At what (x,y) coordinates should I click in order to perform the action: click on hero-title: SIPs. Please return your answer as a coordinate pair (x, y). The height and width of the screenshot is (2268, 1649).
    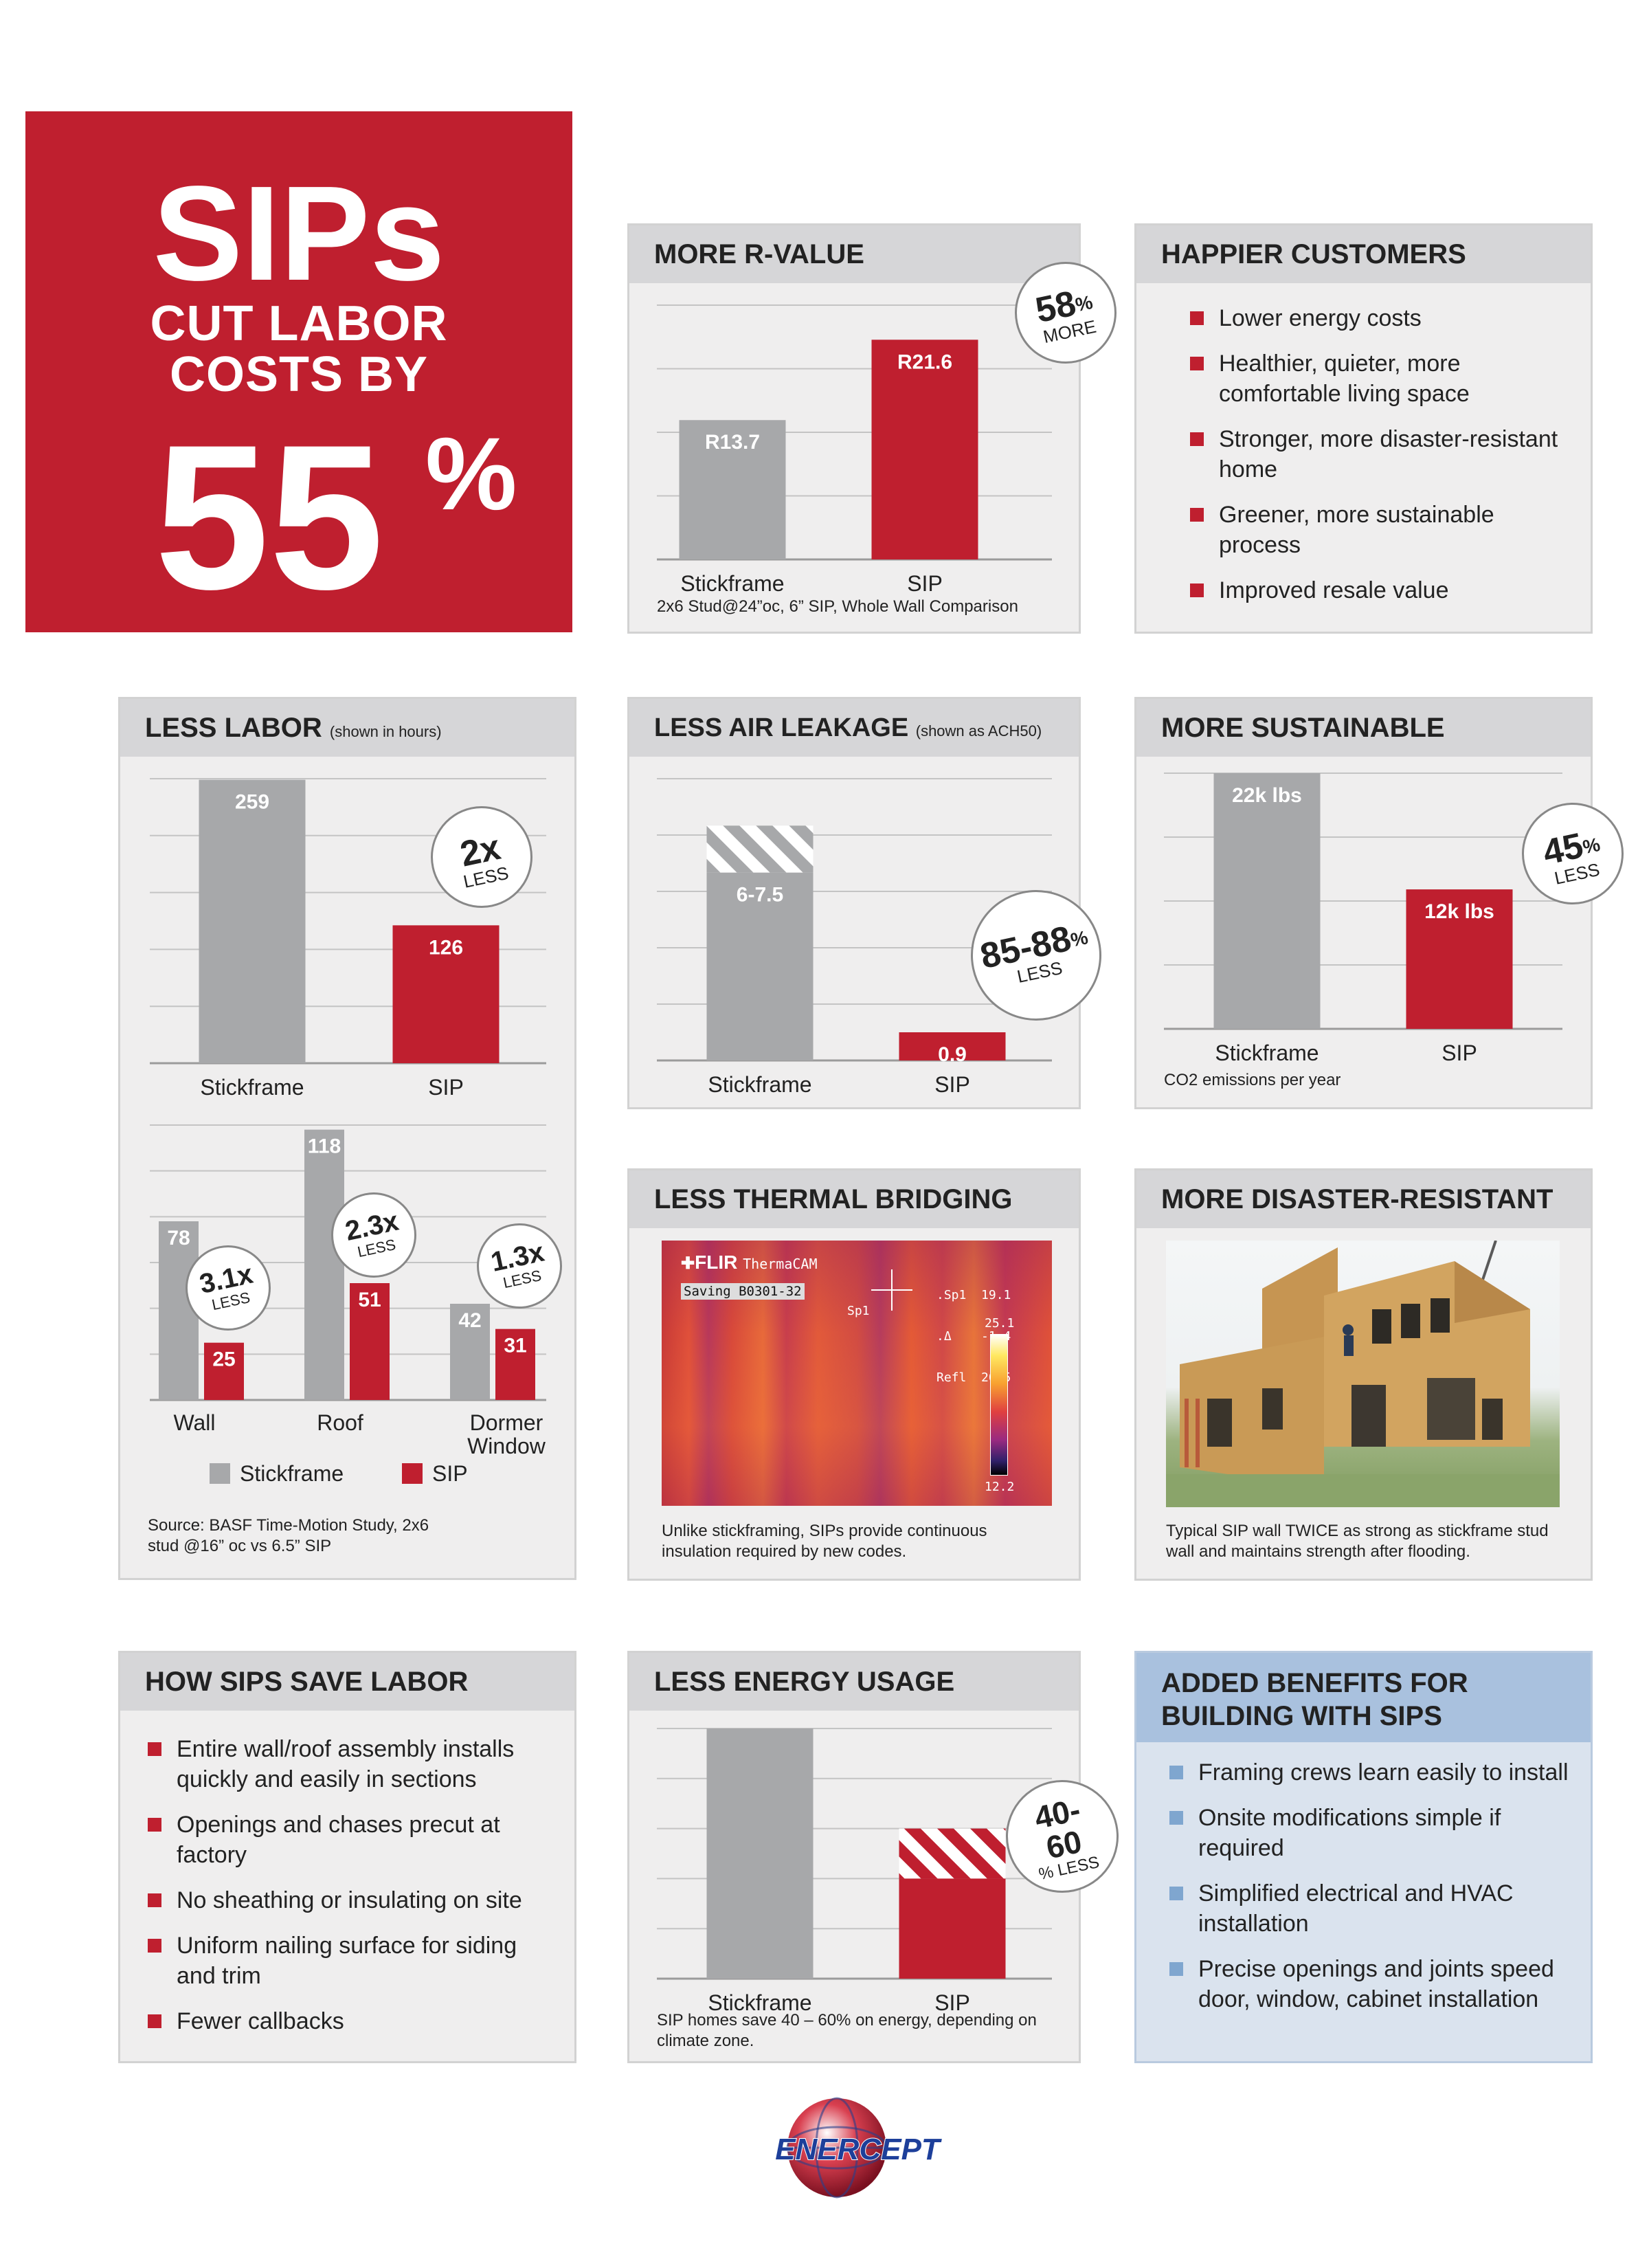
    Looking at the image, I should click on (299, 233).